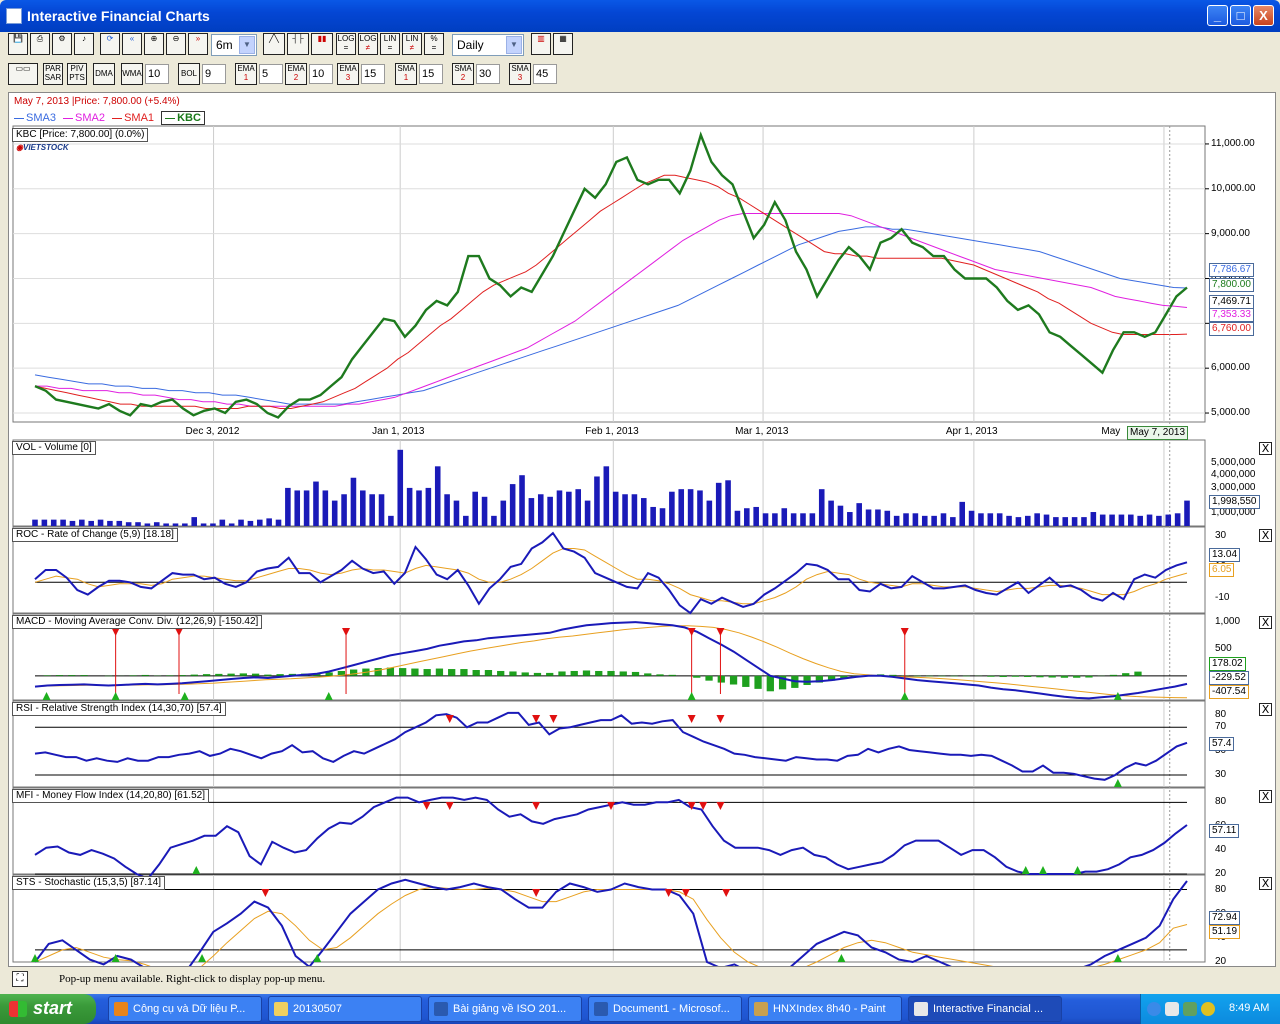 The image size is (1280, 1024). What do you see at coordinates (157, 74) in the screenshot?
I see `wma-period-input: 10` at bounding box center [157, 74].